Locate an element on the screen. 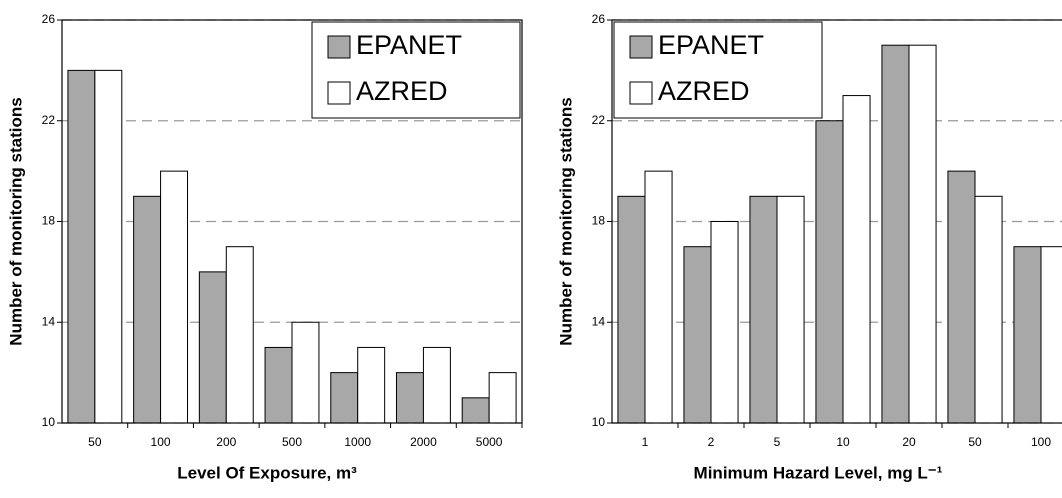 This screenshot has height=498, width=1062. x-tick-label: 200 is located at coordinates (226, 442).